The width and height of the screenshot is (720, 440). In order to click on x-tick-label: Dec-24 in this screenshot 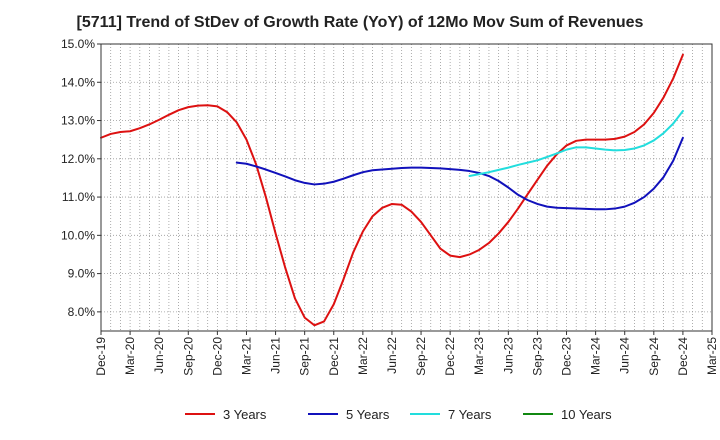, I will do `click(683, 356)`.